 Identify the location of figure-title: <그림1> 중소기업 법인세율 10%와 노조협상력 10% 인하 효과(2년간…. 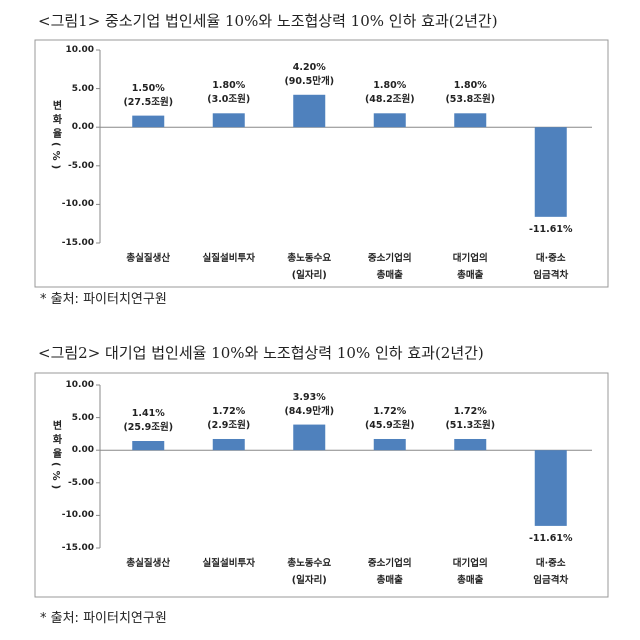
(268, 21).